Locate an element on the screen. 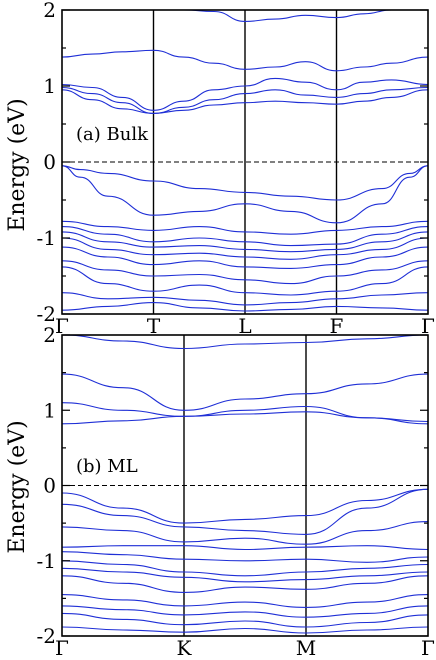  k-point-label-4: F is located at coordinates (337, 326).